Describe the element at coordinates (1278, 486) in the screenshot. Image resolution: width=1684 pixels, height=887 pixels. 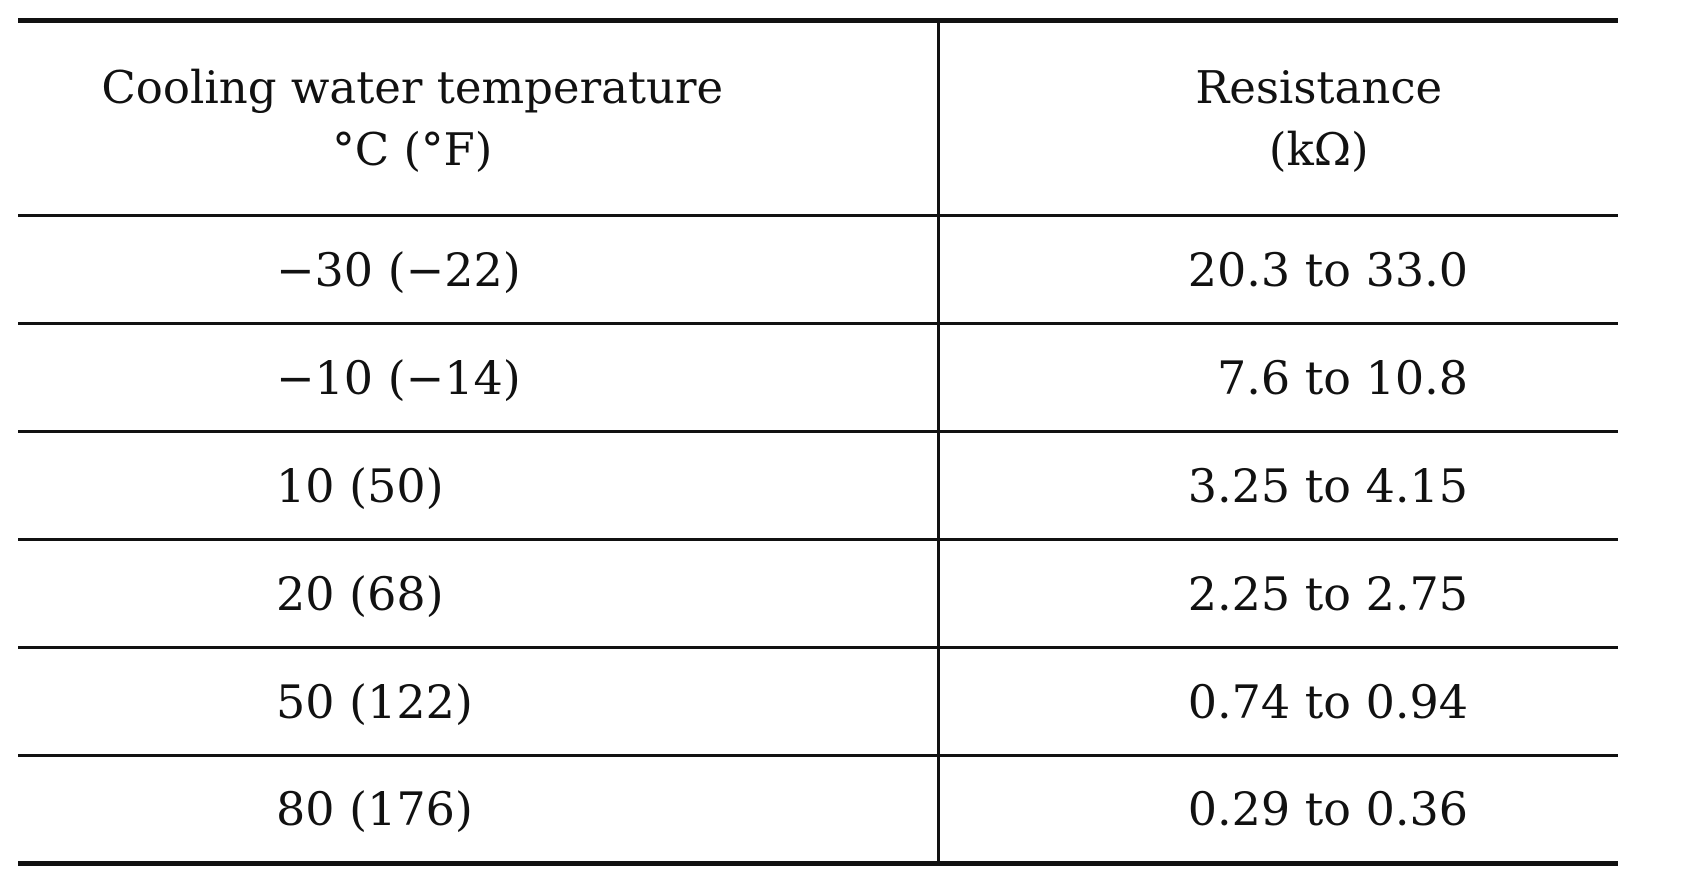
I see `resistance-cell: 3.25 to 4.15` at that location.